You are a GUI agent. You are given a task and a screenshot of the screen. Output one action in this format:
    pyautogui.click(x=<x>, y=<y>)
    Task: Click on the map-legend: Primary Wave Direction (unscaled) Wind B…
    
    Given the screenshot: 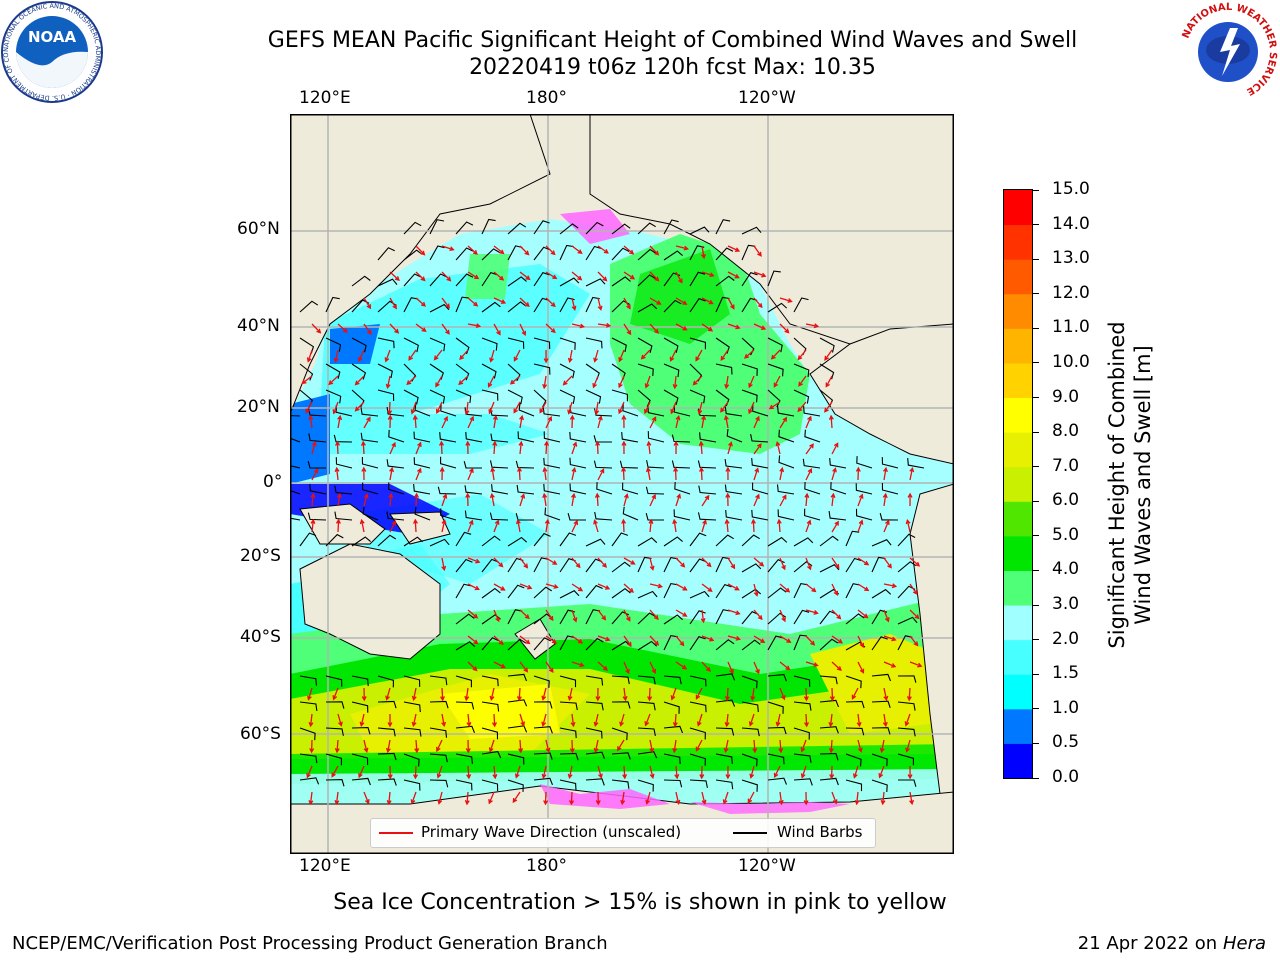 What is the action you would take?
    pyautogui.click(x=623, y=833)
    